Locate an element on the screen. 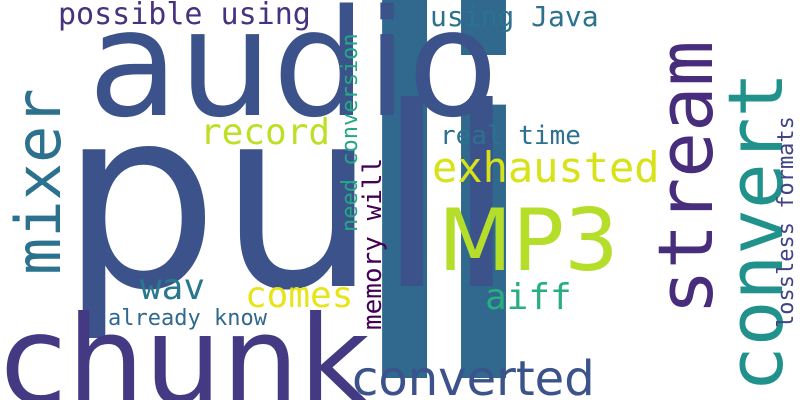  word-already-know: already know is located at coordinates (187, 318).